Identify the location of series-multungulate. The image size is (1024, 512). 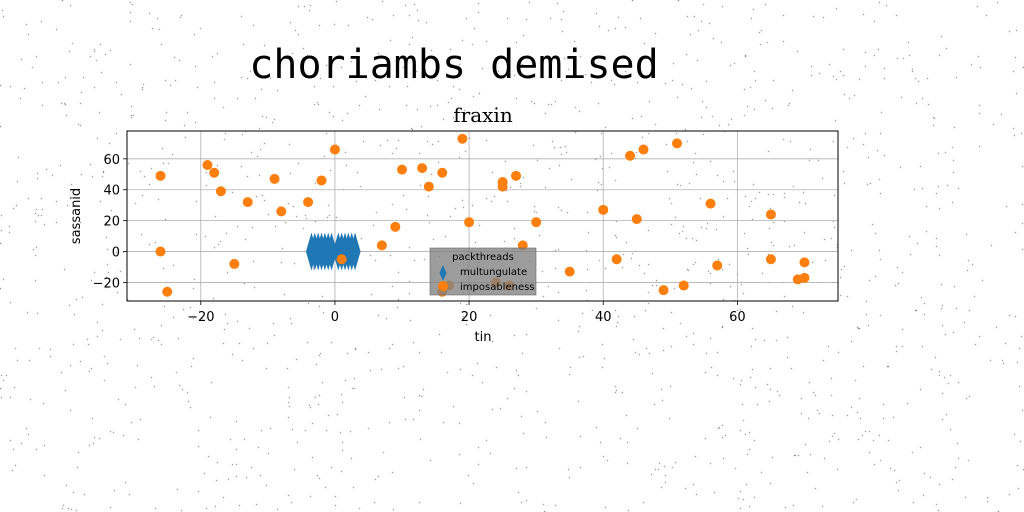
(333, 251).